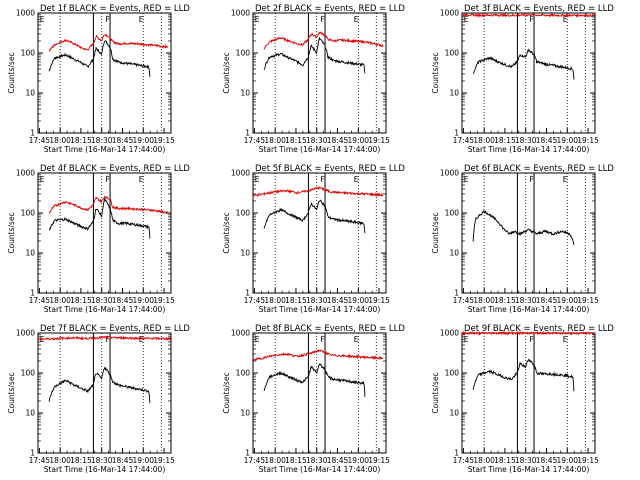 Image resolution: width=640 pixels, height=480 pixels. What do you see at coordinates (539, 329) in the screenshot?
I see `panel-title: Det 9f BLACK = Events, RED = LLD` at bounding box center [539, 329].